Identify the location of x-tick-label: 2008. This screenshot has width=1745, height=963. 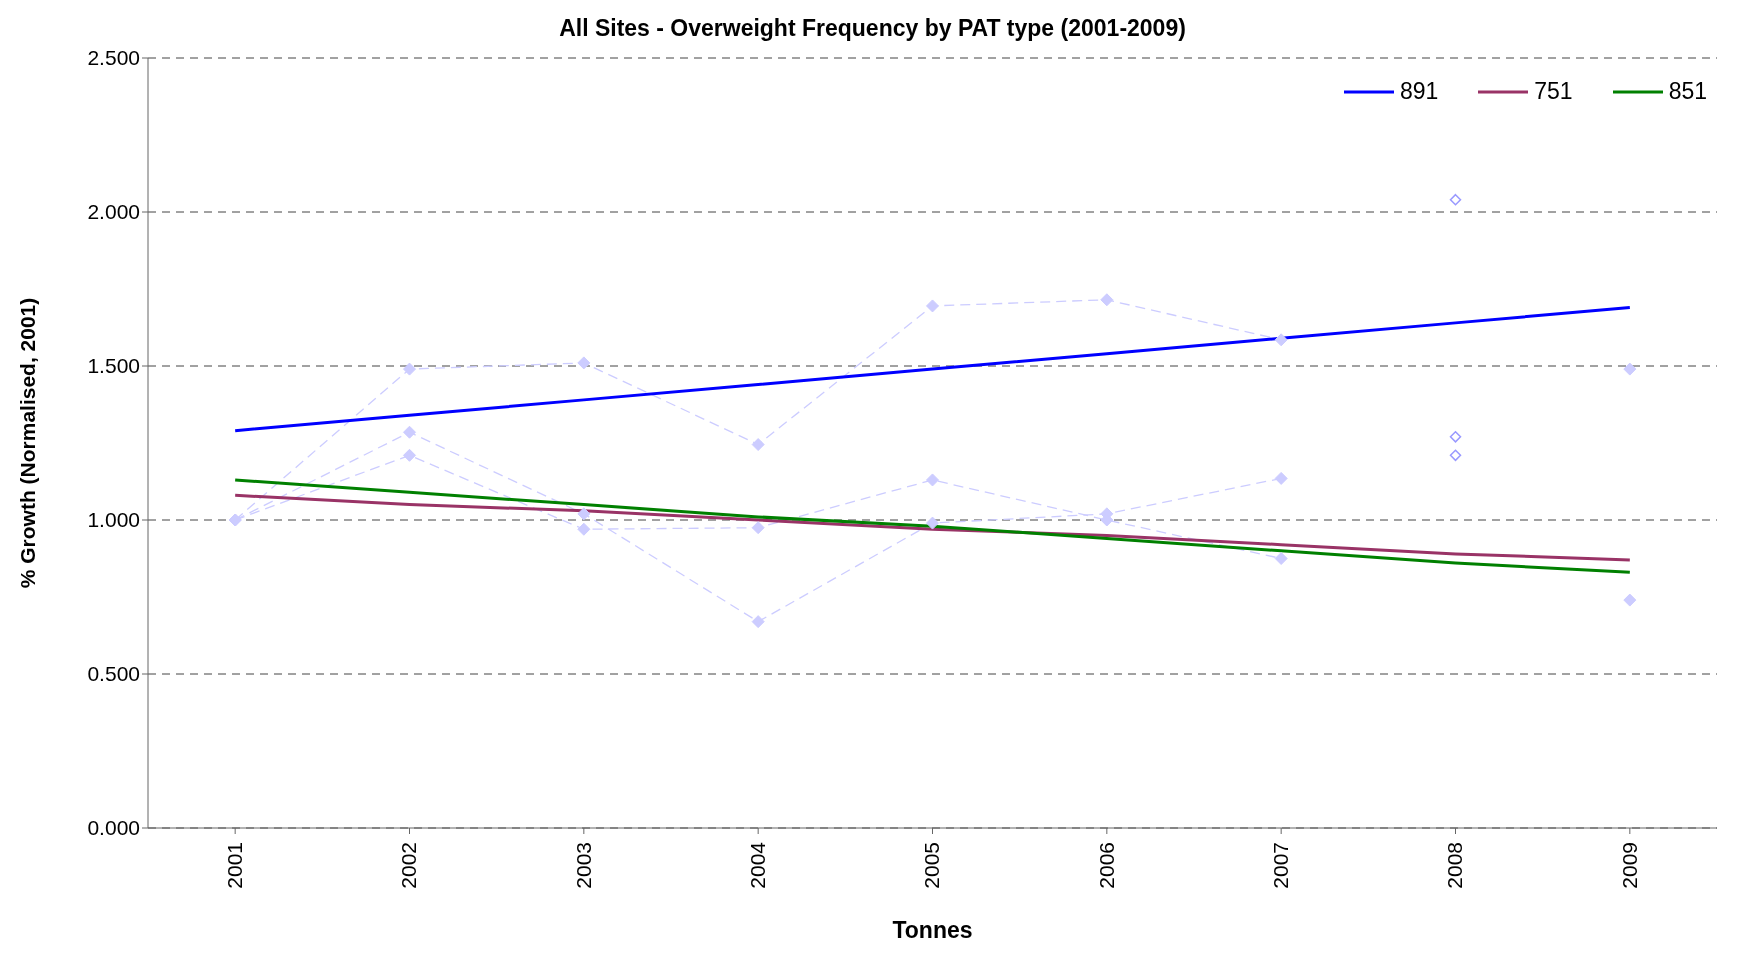
(1455, 865).